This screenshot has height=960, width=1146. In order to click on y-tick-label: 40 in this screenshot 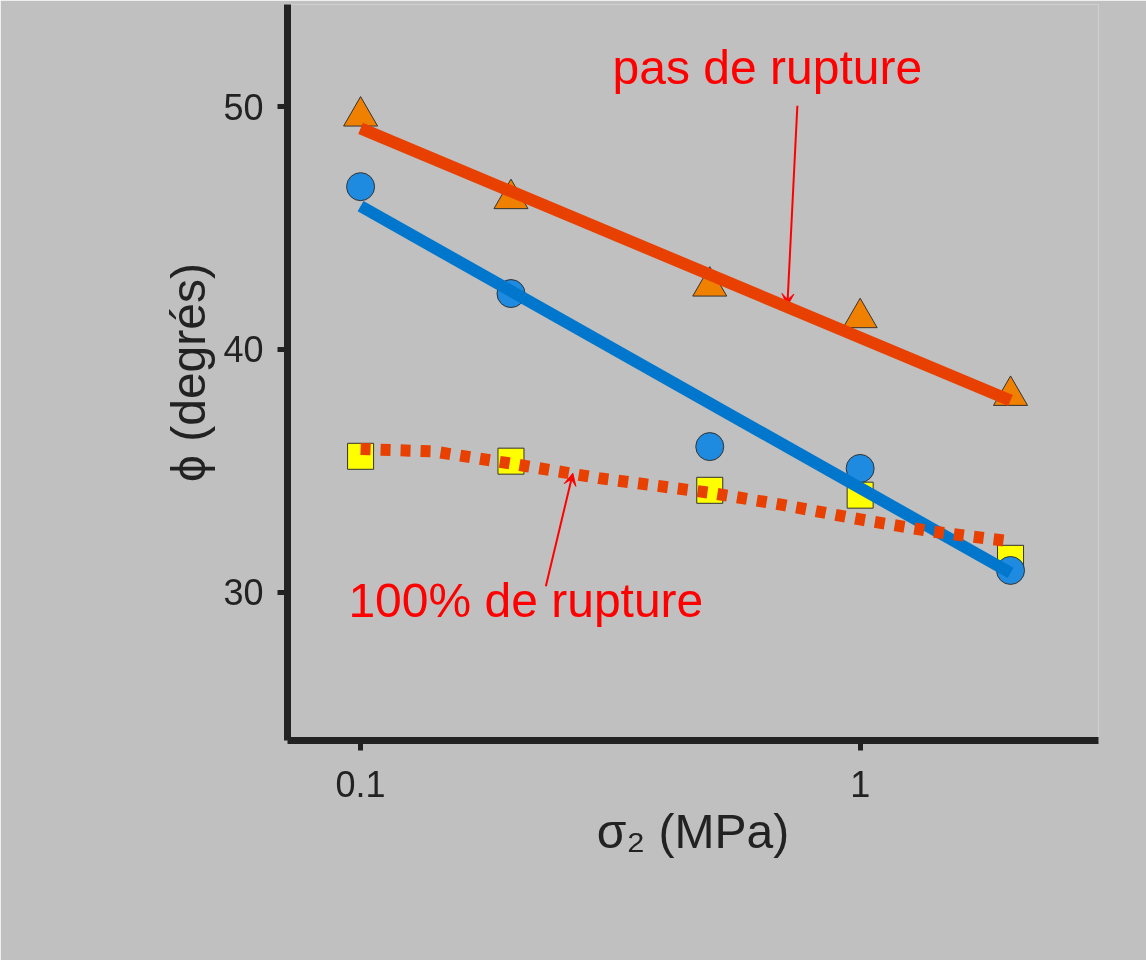, I will do `click(243, 350)`.